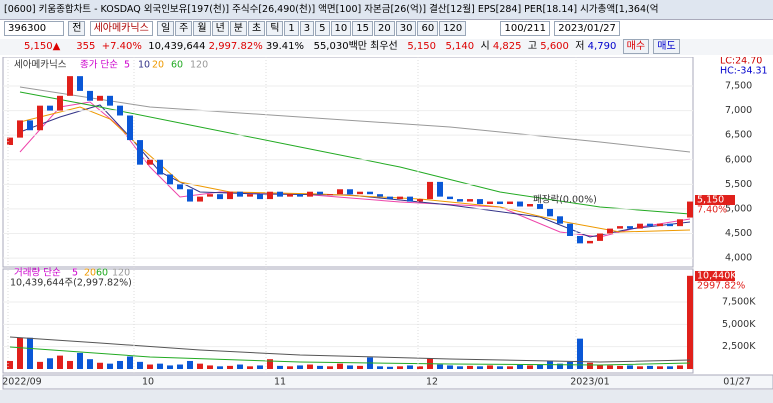 Image resolution: width=773 pixels, height=403 pixels. What do you see at coordinates (636, 46) in the screenshot?
I see `buy-button: 매수` at bounding box center [636, 46].